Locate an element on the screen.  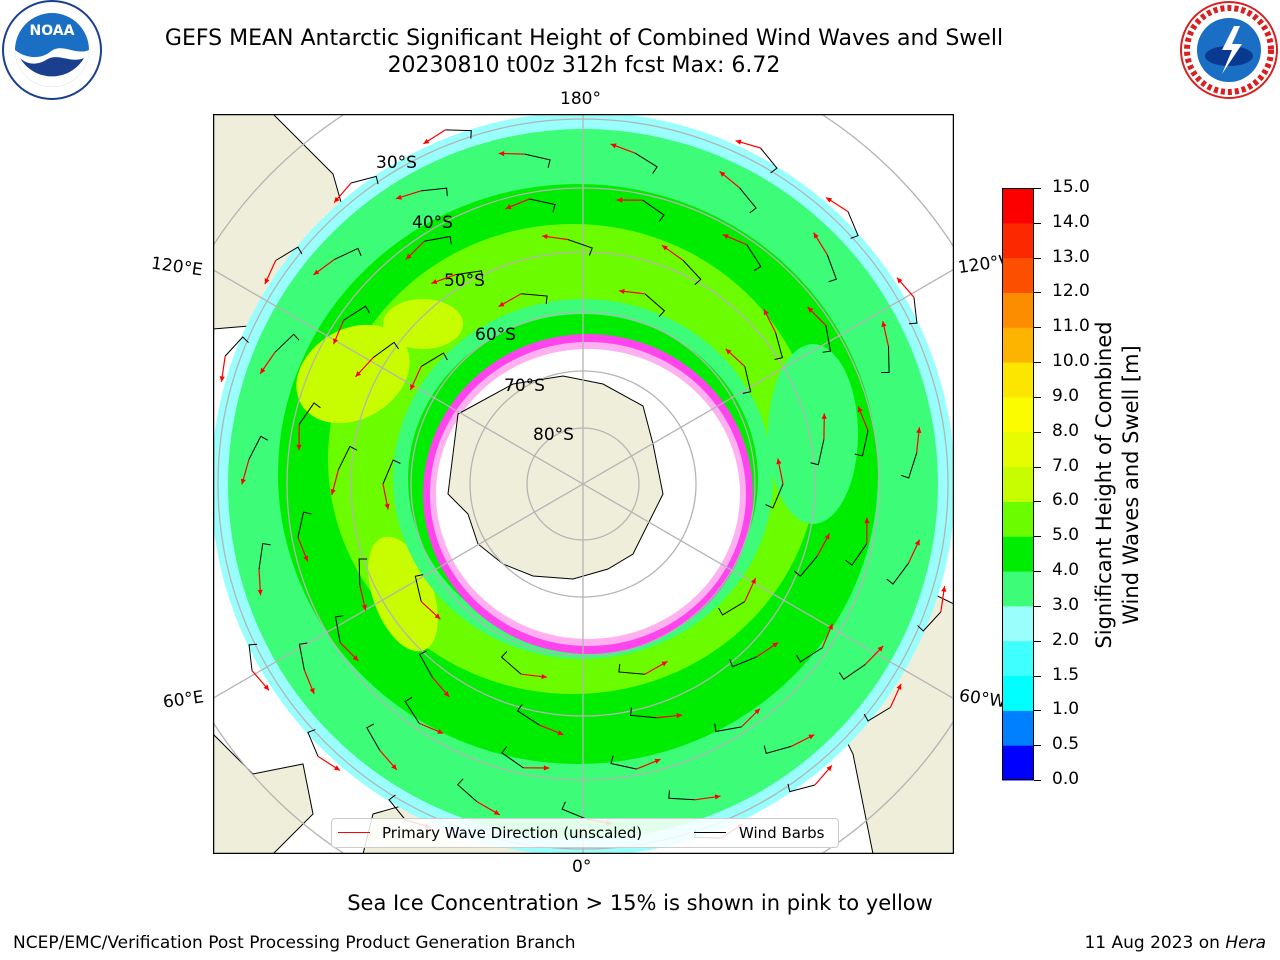
nws-logo is located at coordinates (1229, 50).